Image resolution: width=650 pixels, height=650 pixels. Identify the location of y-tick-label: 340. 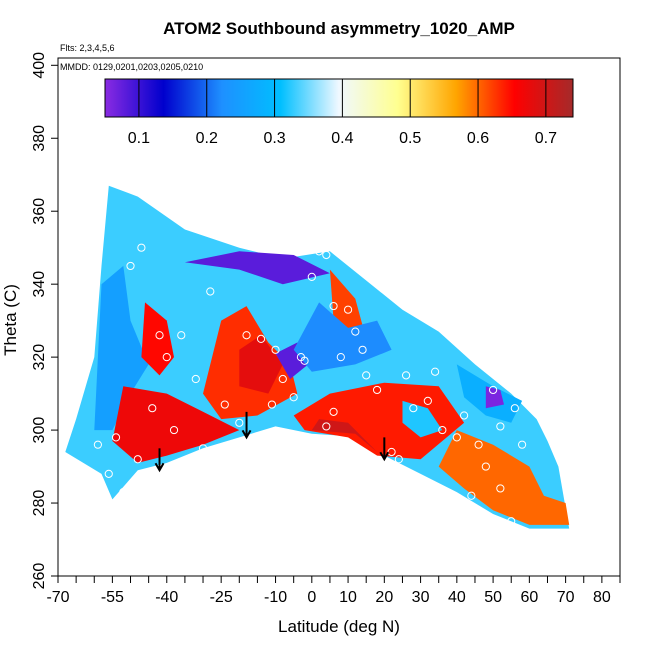
(39, 284).